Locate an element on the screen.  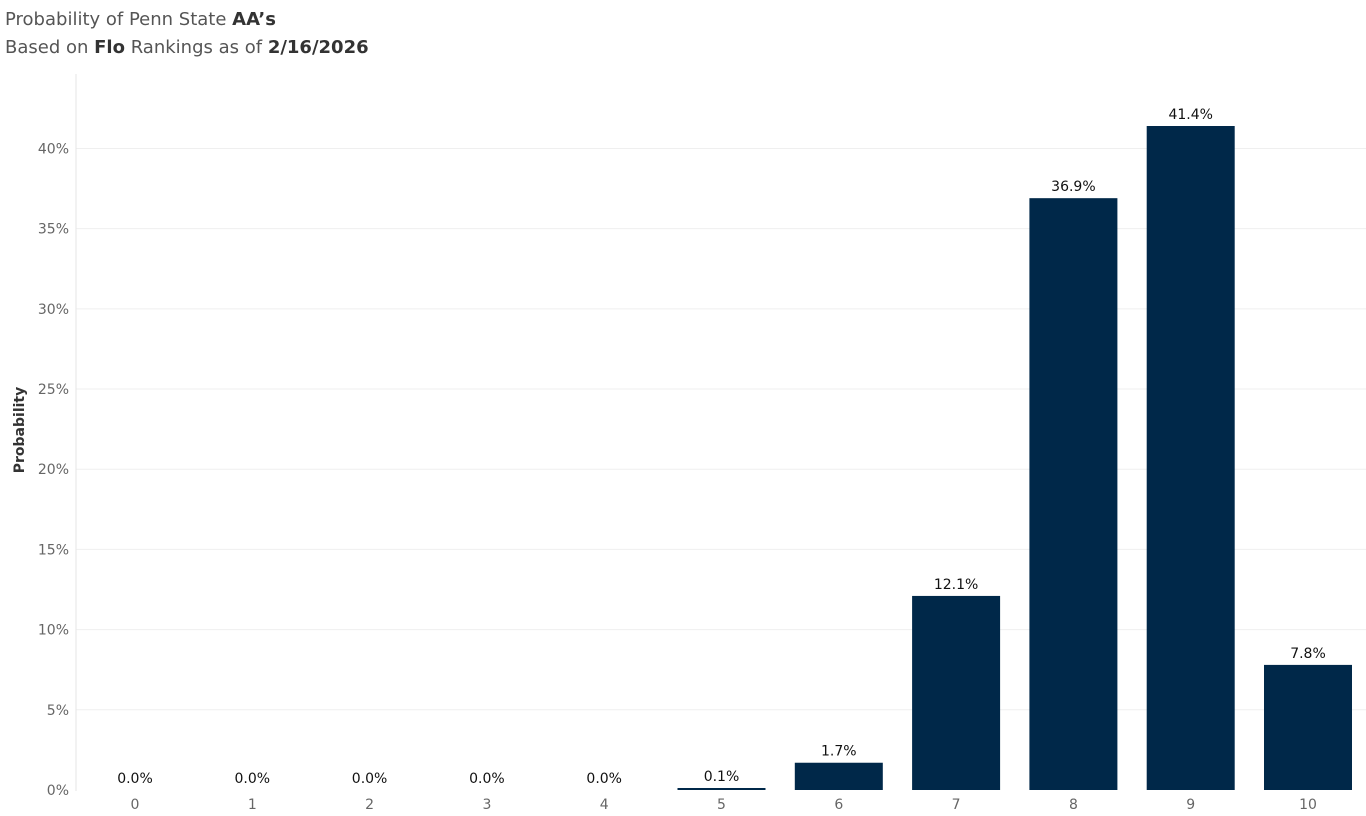
y-tick-label: 40% is located at coordinates (53, 149).